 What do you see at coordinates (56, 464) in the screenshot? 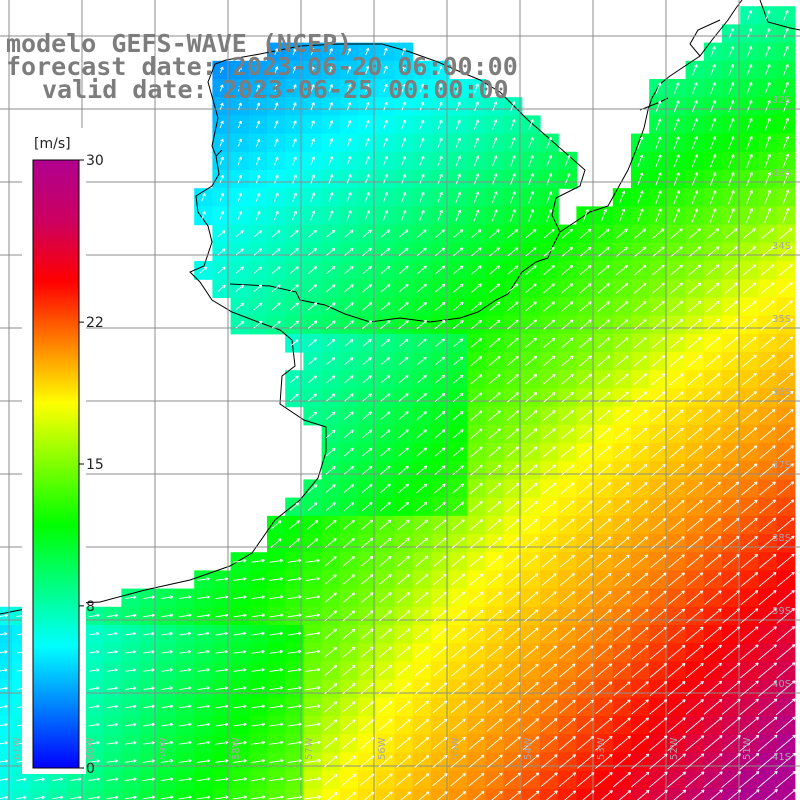
I see `colorbar-ramp` at bounding box center [56, 464].